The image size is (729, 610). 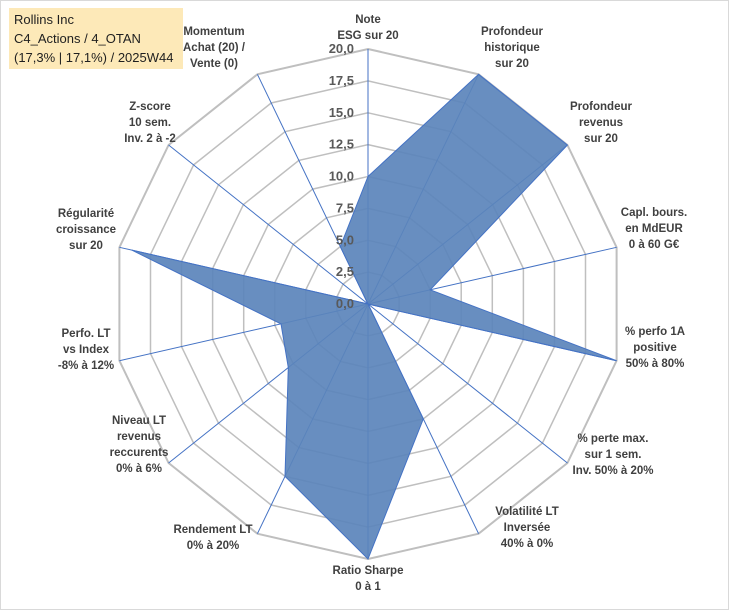 What do you see at coordinates (368, 587) in the screenshot?
I see `axis-label-line: 0 à 1` at bounding box center [368, 587].